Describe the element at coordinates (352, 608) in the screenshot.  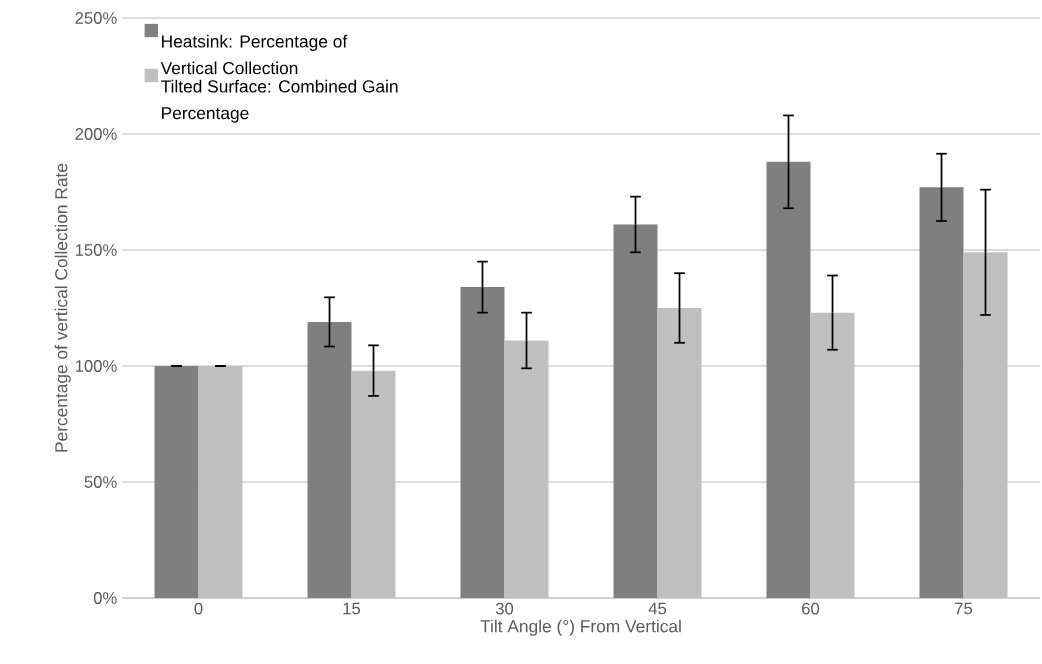
I see `x-tick-label: 15` at that location.